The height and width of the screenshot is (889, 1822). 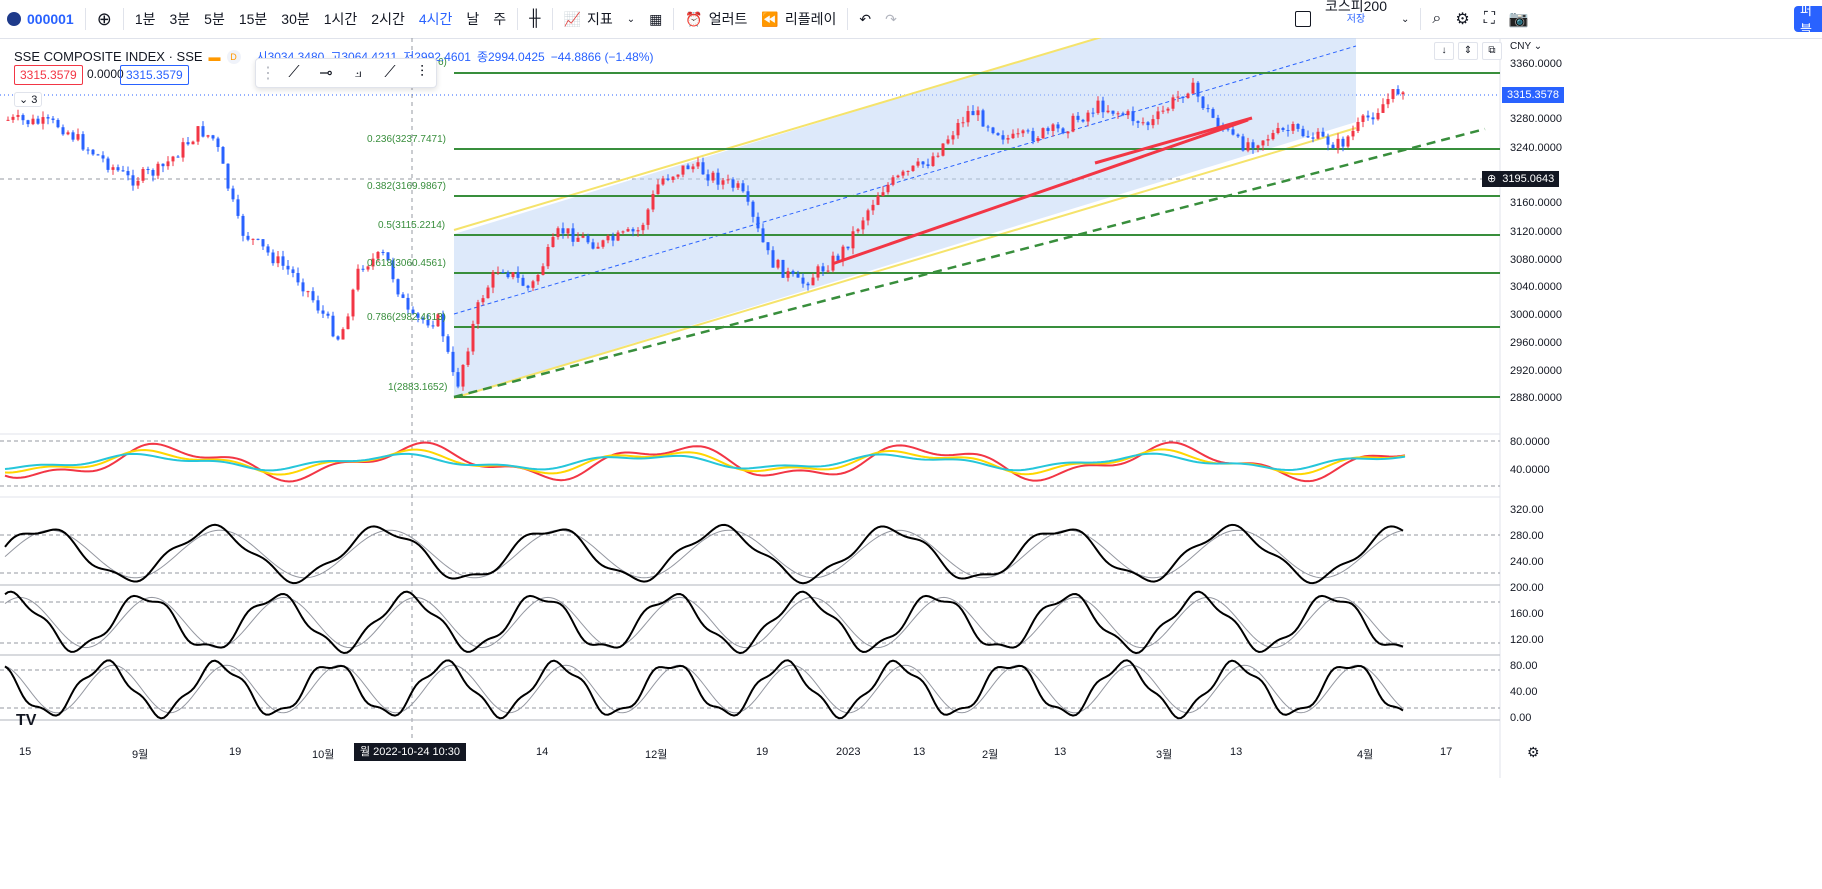 I want to click on price-tick: 3120.0000, so click(x=1536, y=232).